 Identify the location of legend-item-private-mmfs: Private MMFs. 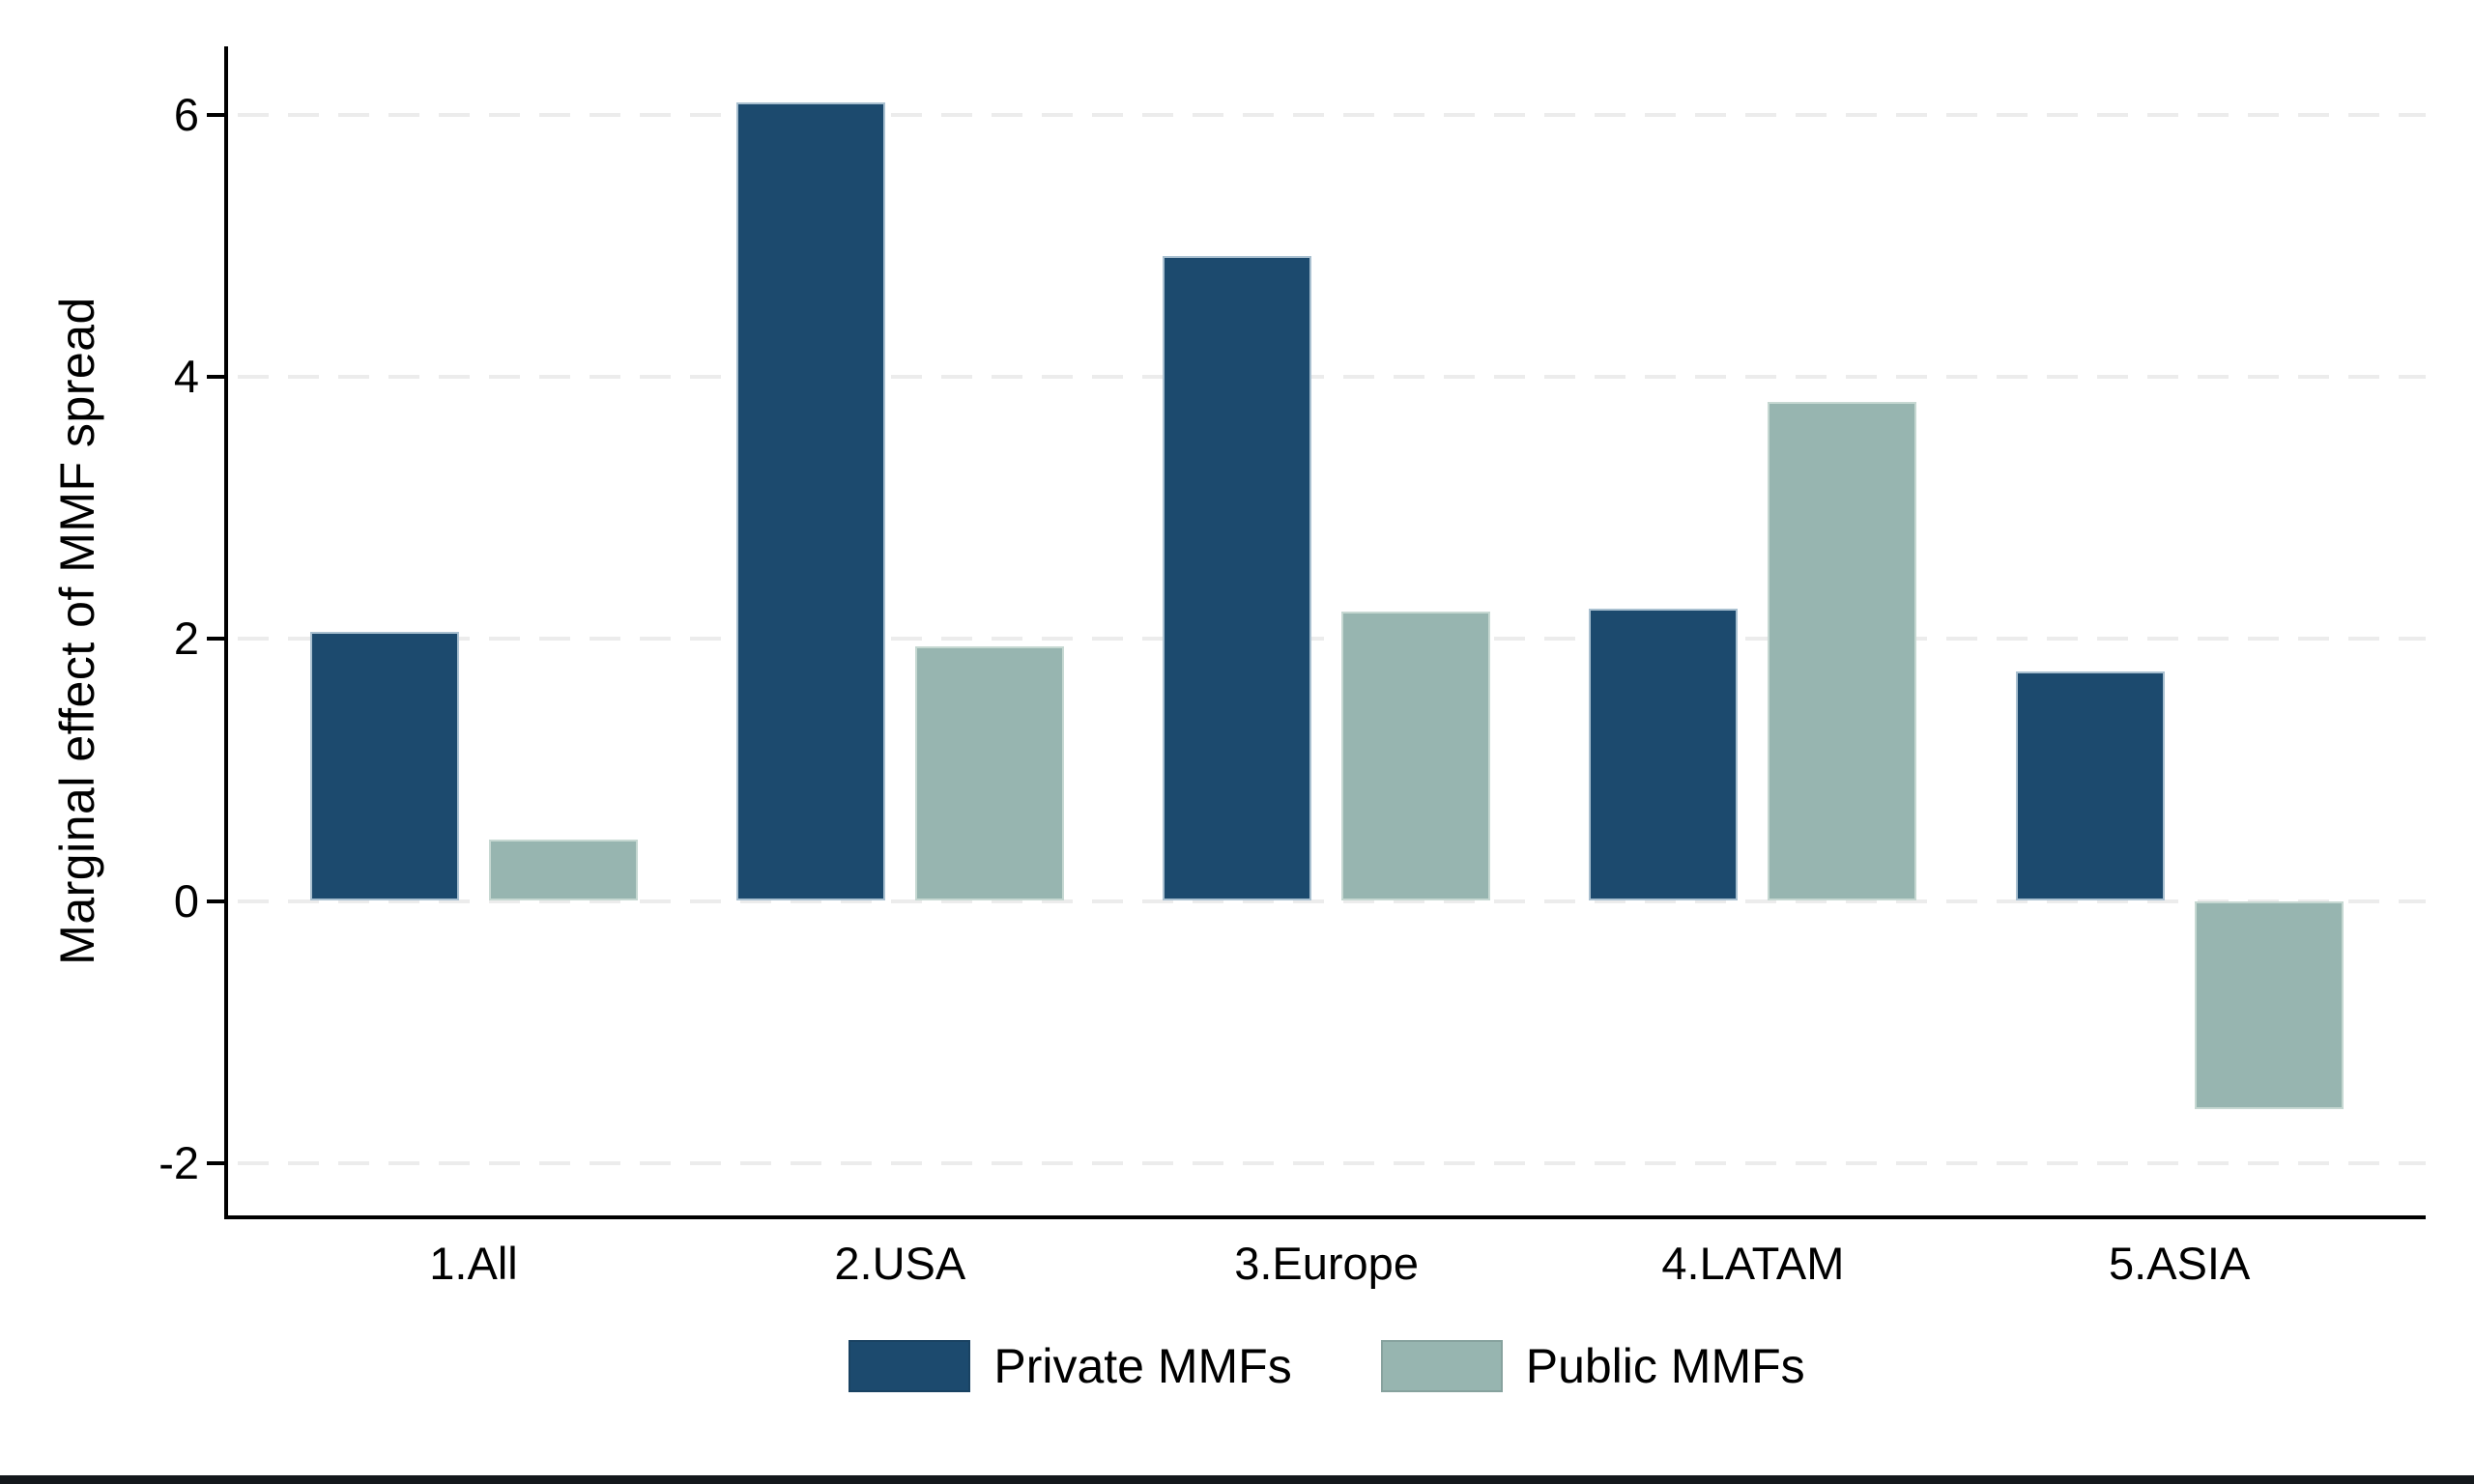
(1071, 1366).